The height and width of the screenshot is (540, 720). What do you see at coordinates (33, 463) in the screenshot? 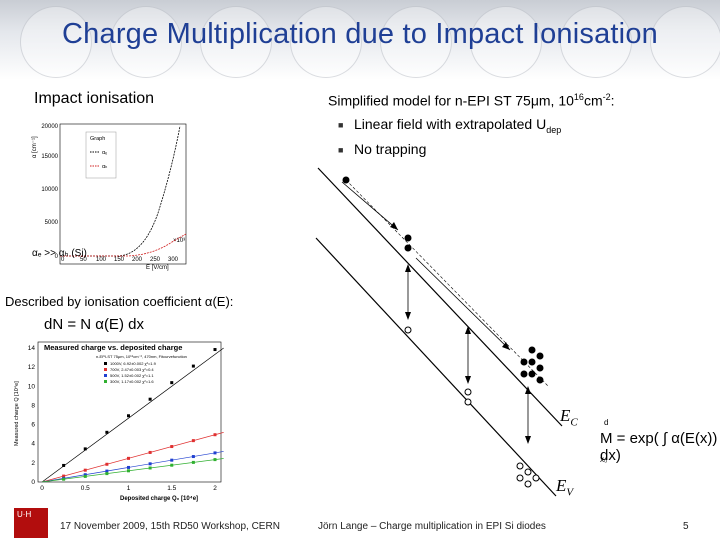
I see `plot2-ytick: 2` at bounding box center [33, 463].